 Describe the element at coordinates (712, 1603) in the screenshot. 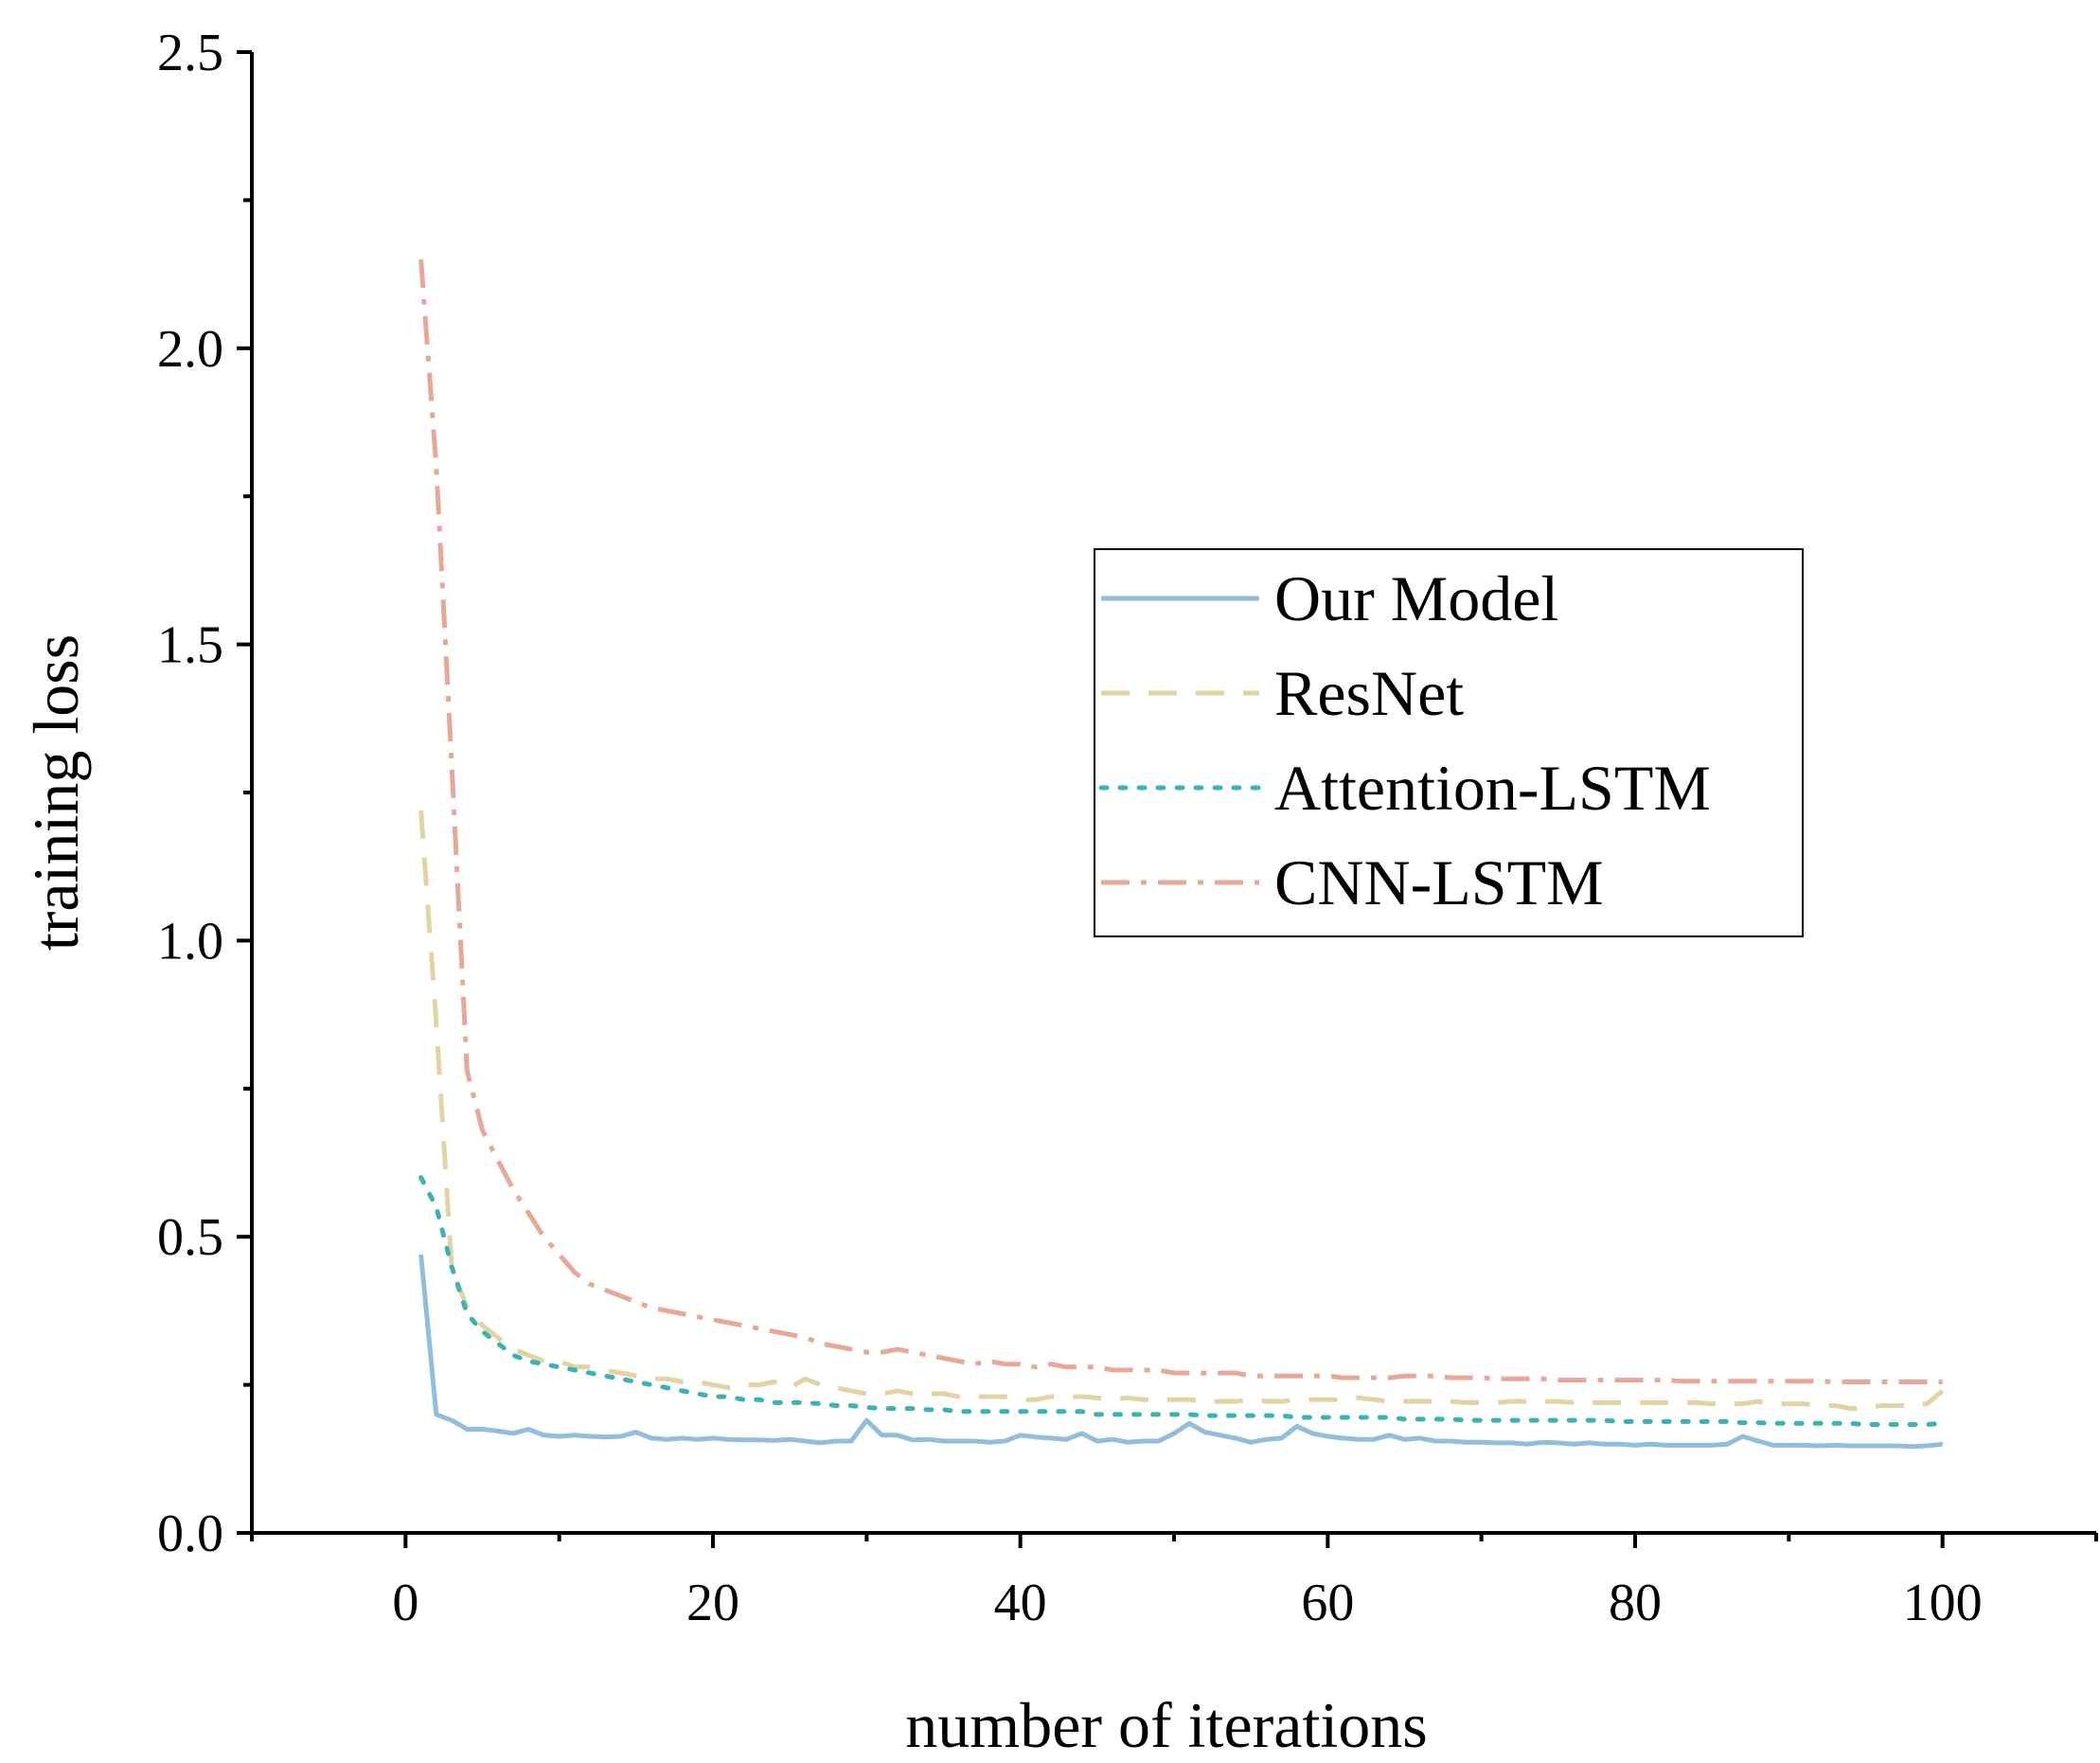

I see `x-tick-label: 20` at that location.